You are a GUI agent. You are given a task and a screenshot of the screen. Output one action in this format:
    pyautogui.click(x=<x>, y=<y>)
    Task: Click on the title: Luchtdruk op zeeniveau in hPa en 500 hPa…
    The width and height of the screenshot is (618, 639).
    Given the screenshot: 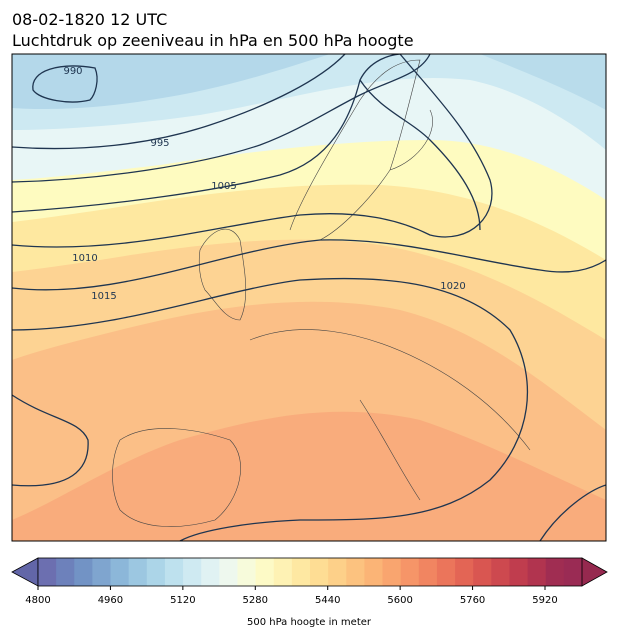 What is the action you would take?
    pyautogui.click(x=213, y=40)
    